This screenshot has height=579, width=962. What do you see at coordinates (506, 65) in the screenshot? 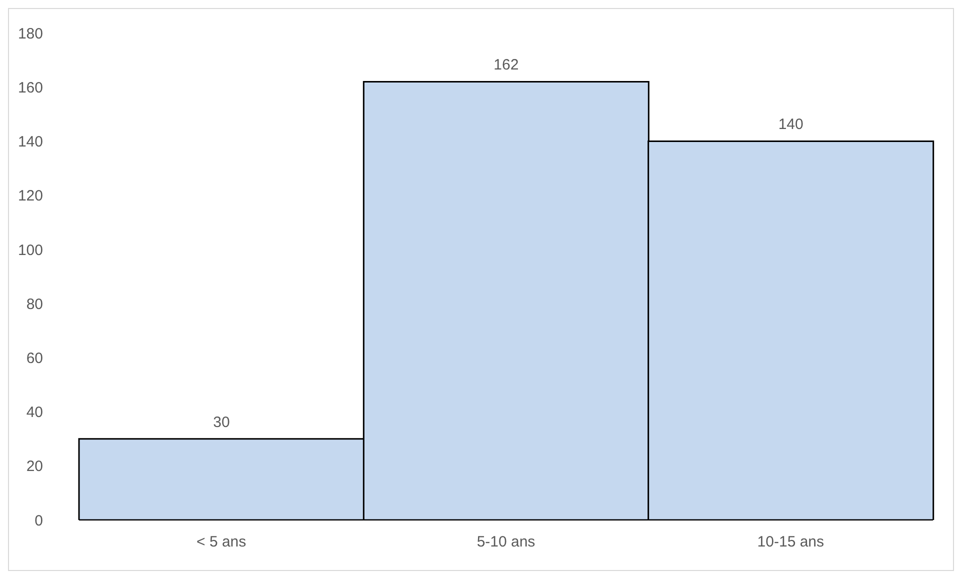
I see `data-label: 162` at bounding box center [506, 65].